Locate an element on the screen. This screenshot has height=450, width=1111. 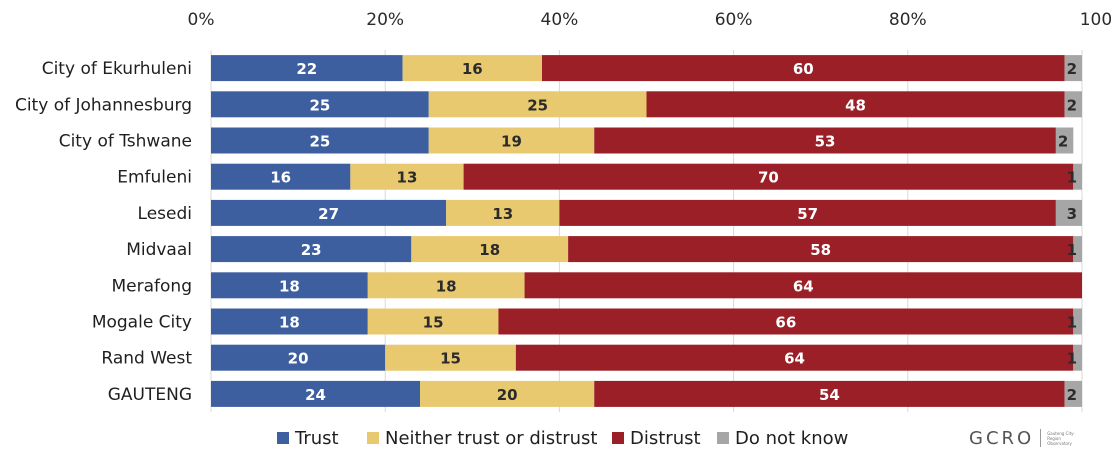
data-label: 58 is located at coordinates (820, 250).